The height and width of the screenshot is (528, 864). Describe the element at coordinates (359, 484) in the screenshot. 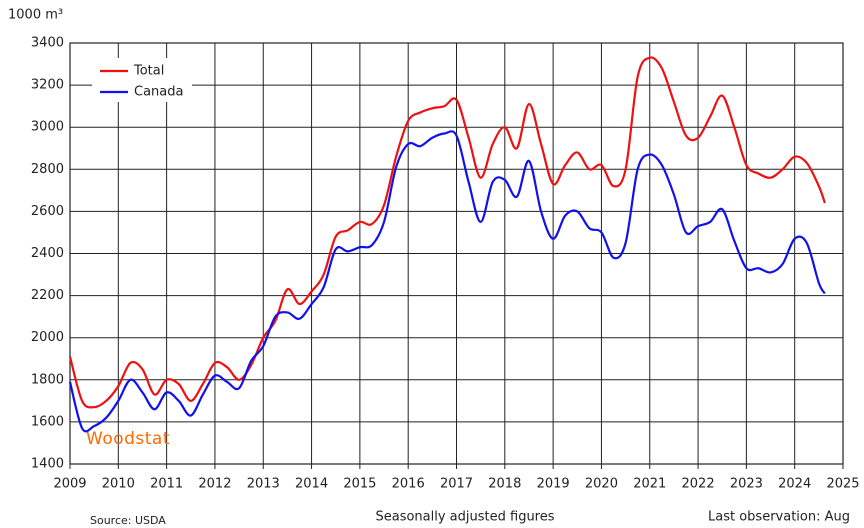

I see `x-tick-label: 2015` at that location.